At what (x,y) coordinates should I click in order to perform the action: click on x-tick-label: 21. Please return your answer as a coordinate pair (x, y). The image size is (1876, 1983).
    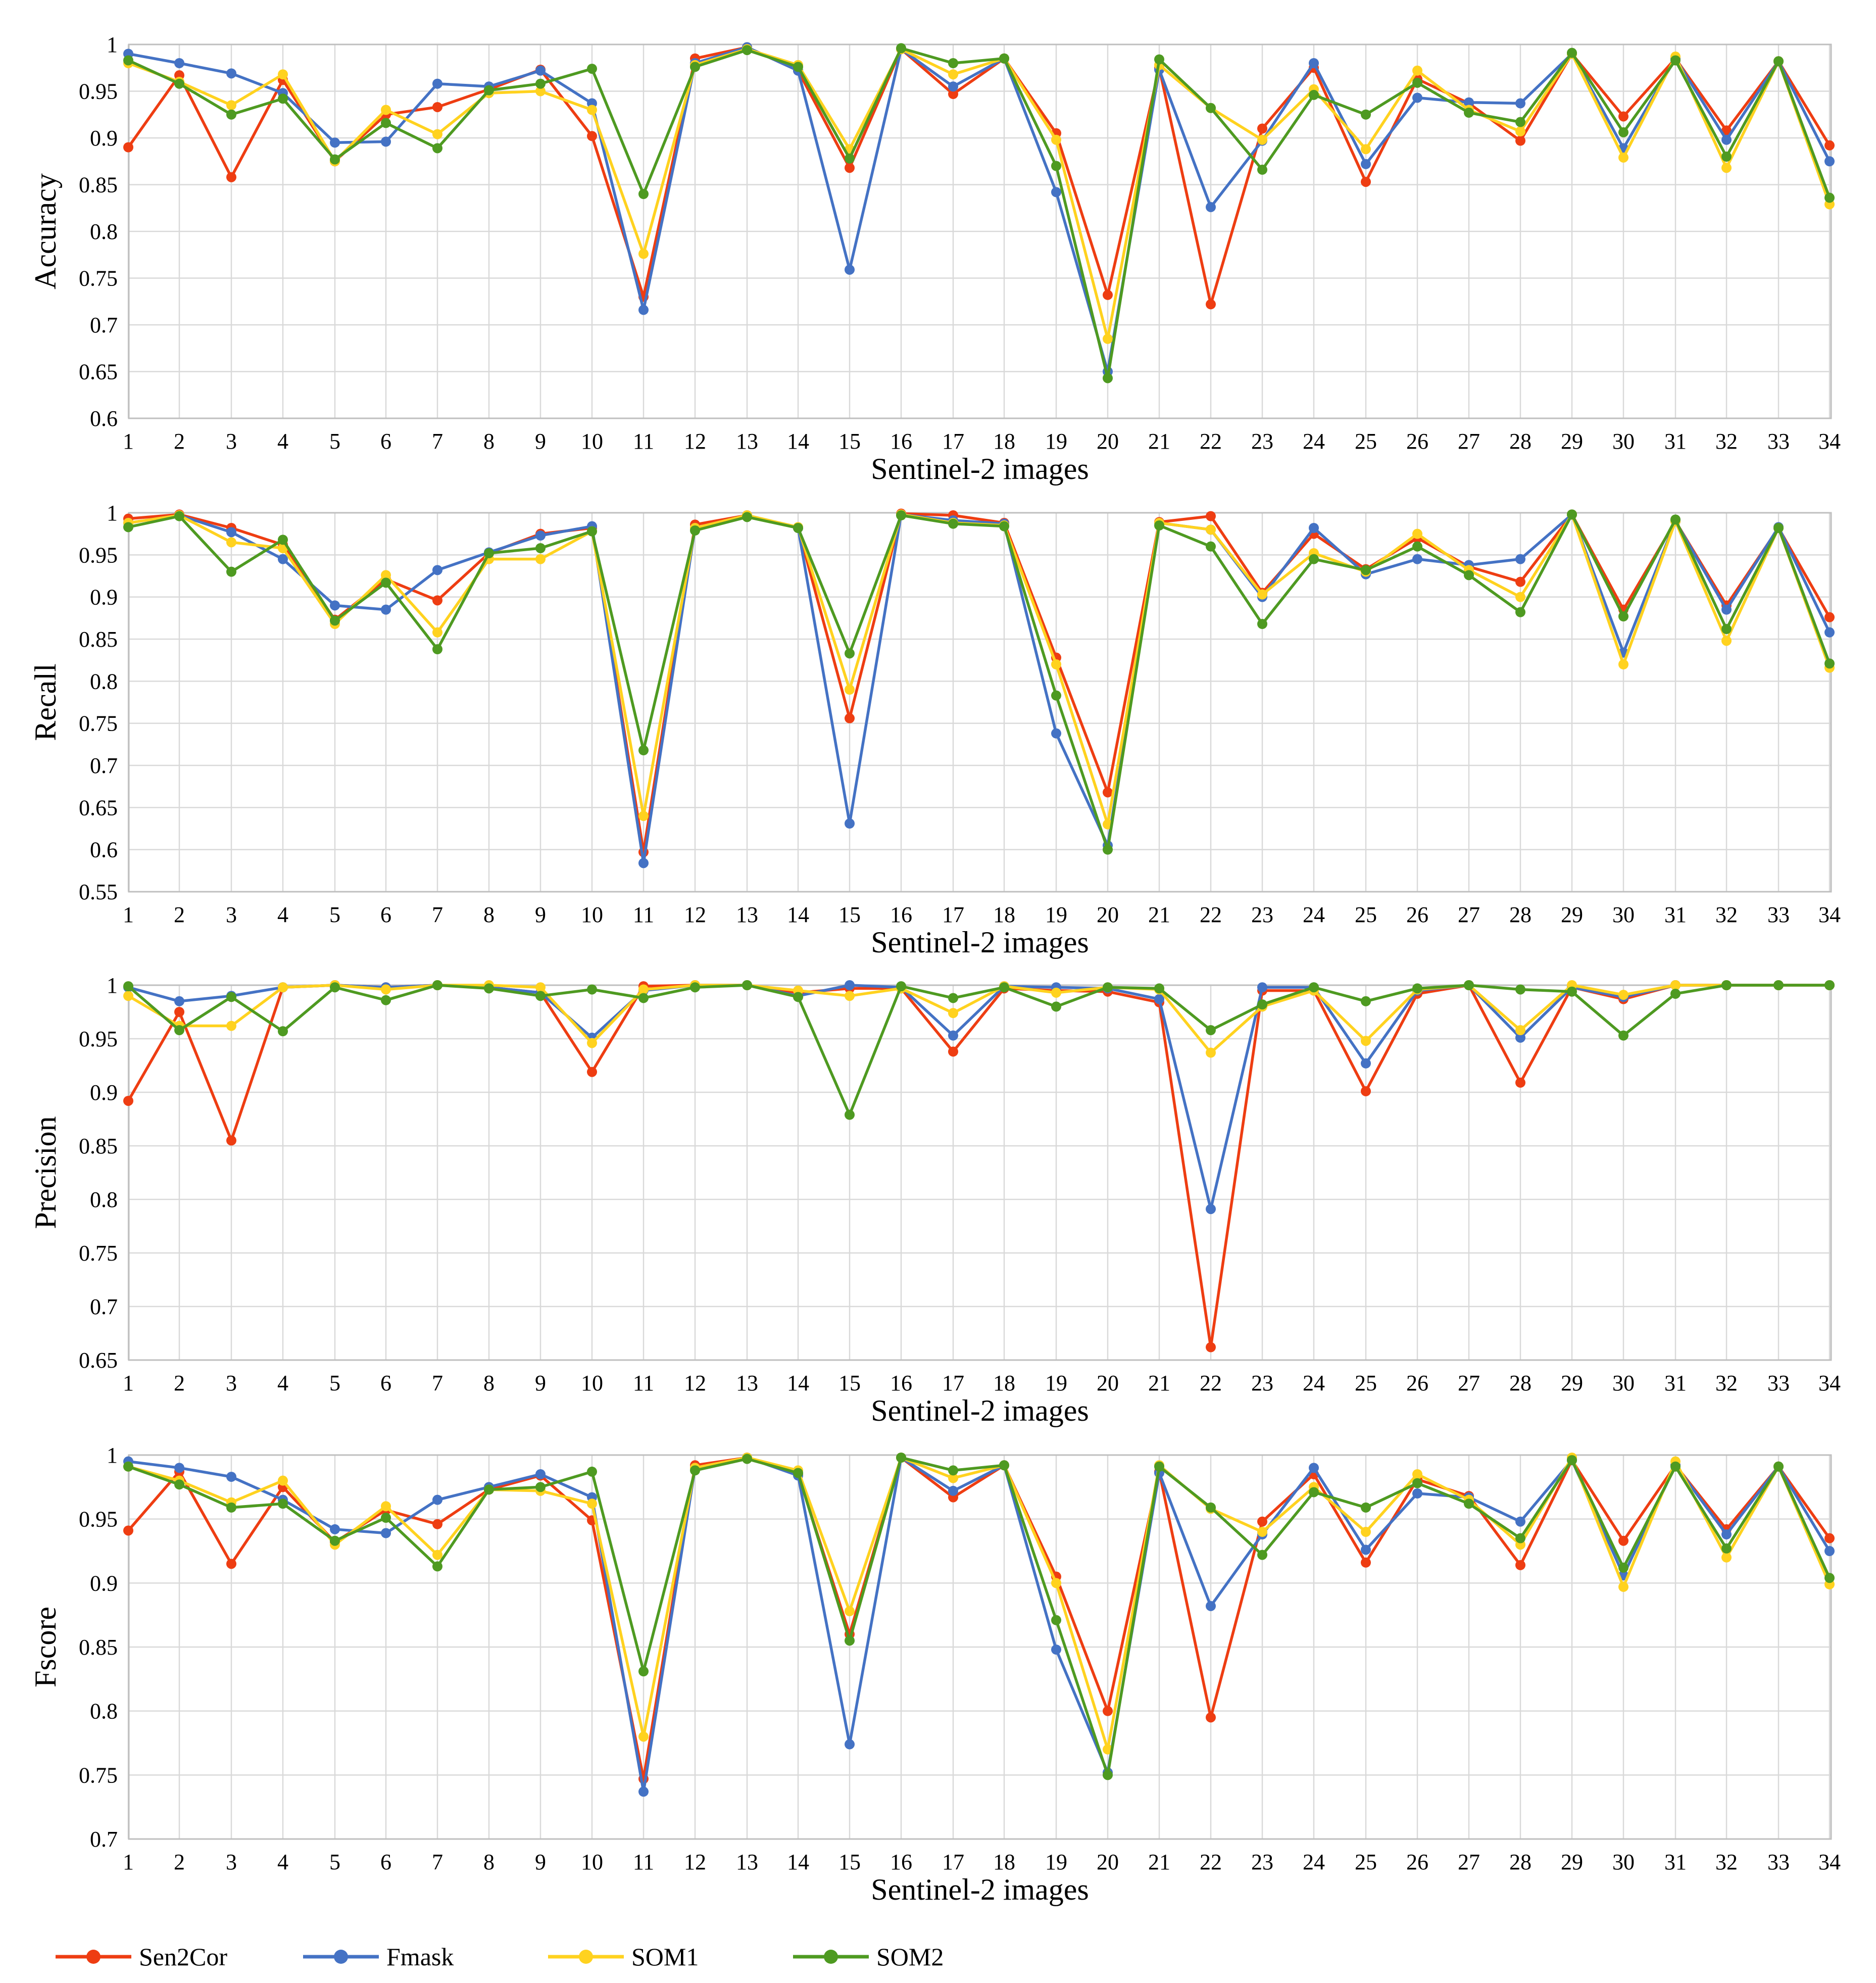
    Looking at the image, I should click on (1159, 914).